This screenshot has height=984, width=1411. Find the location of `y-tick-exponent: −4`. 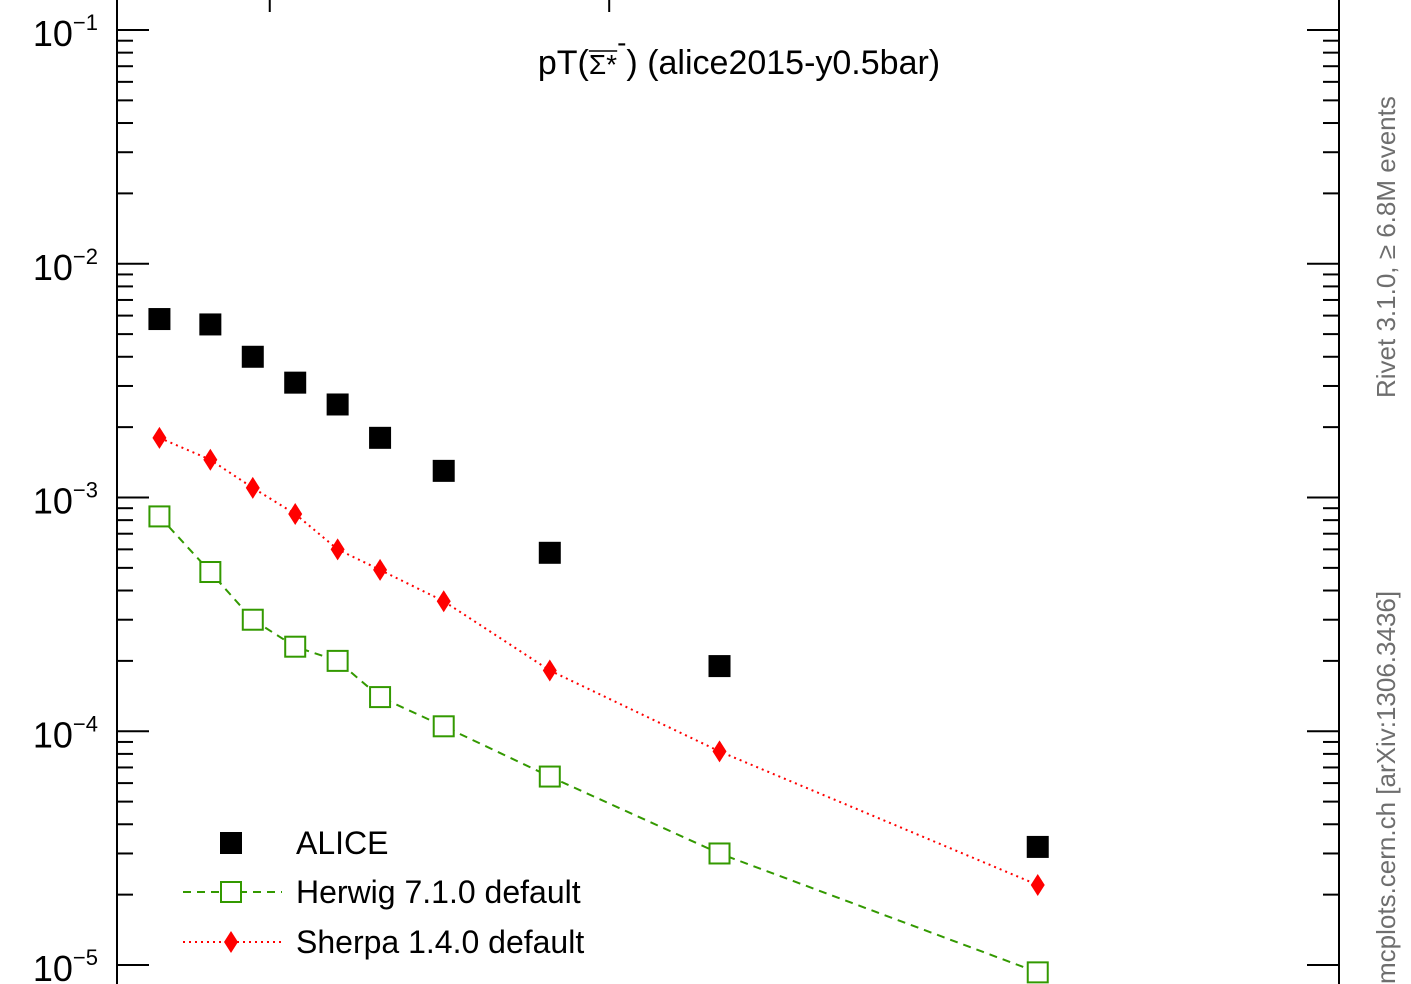

y-tick-exponent: −4 is located at coordinates (85, 723).